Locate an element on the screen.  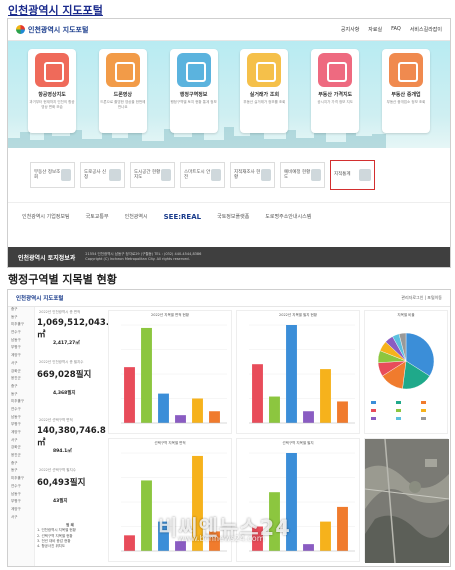
quick-tile: 예비예정 현황도 is located at coordinates (302, 175).